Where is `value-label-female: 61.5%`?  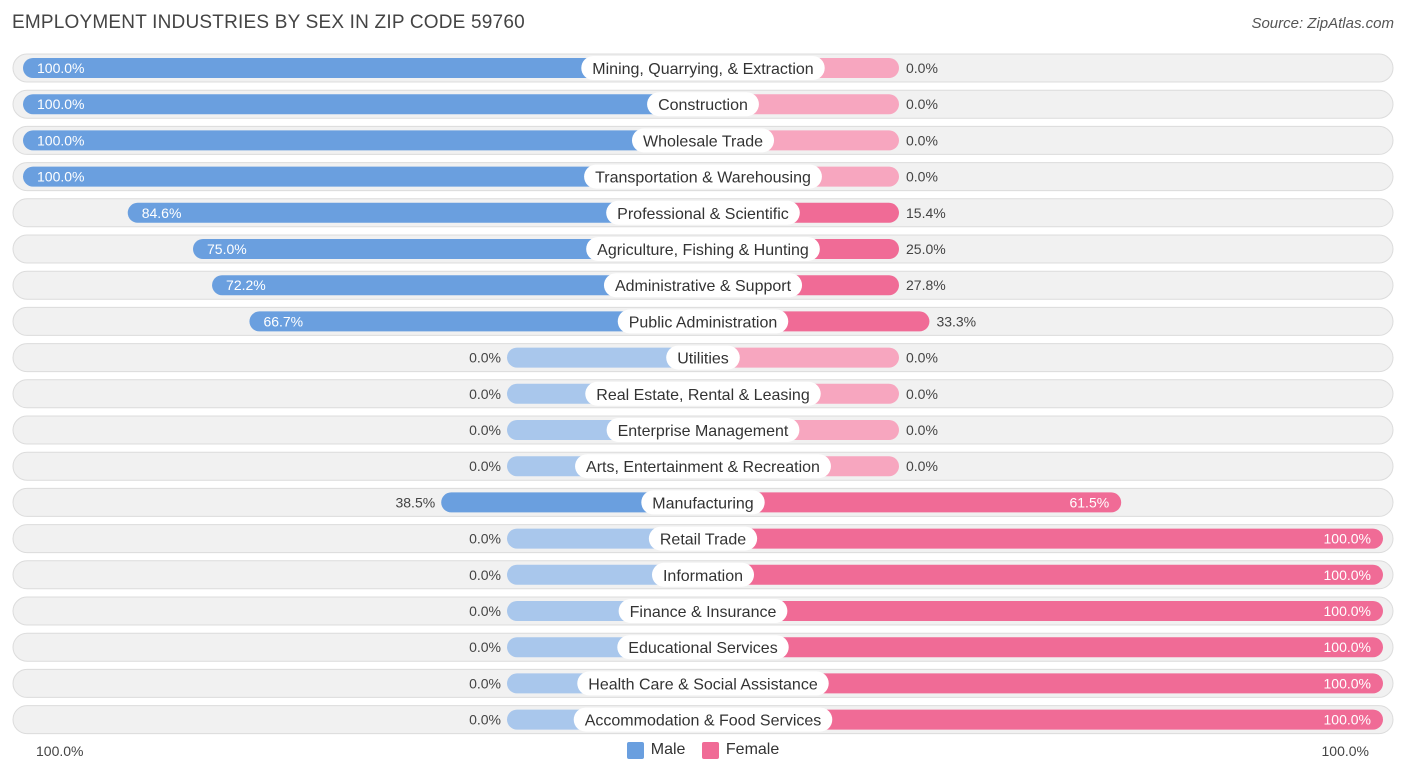
value-label-female: 61.5% is located at coordinates (1089, 502).